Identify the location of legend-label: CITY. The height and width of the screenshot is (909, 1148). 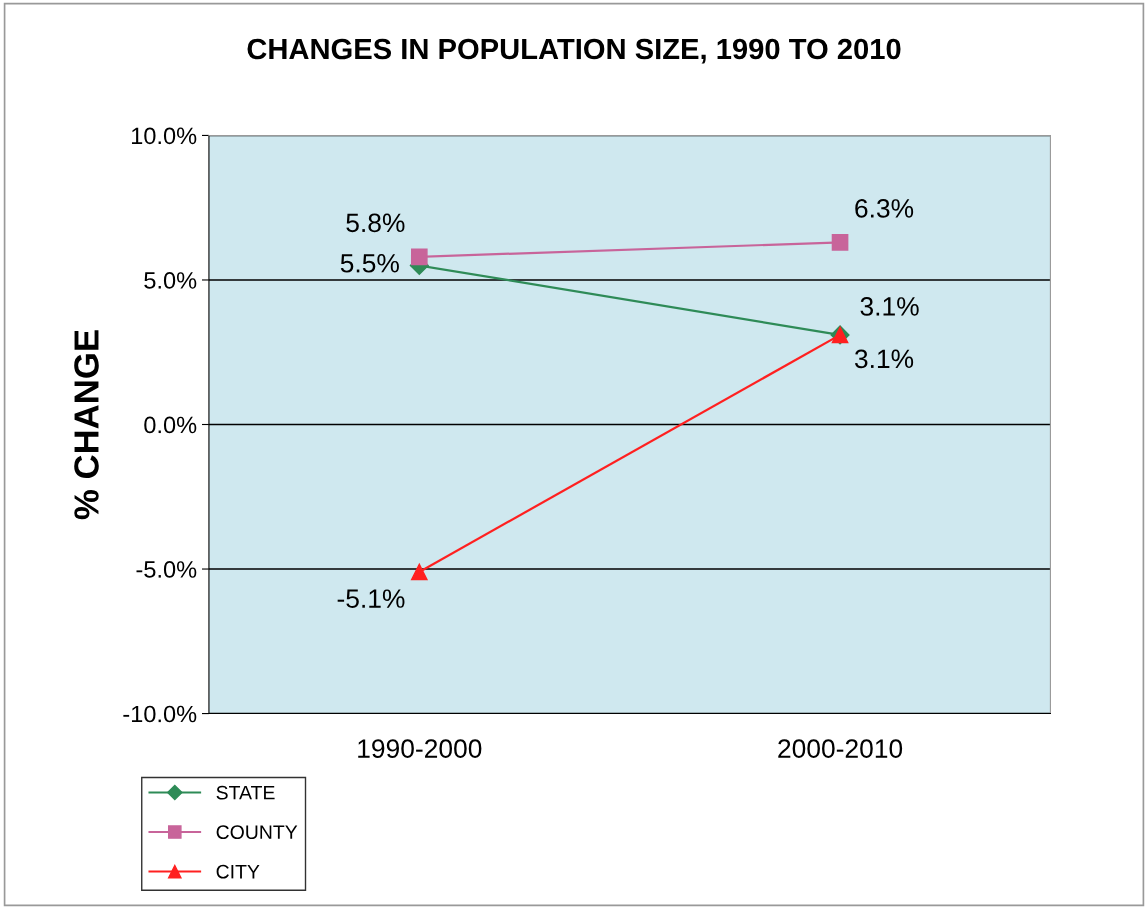
(238, 871).